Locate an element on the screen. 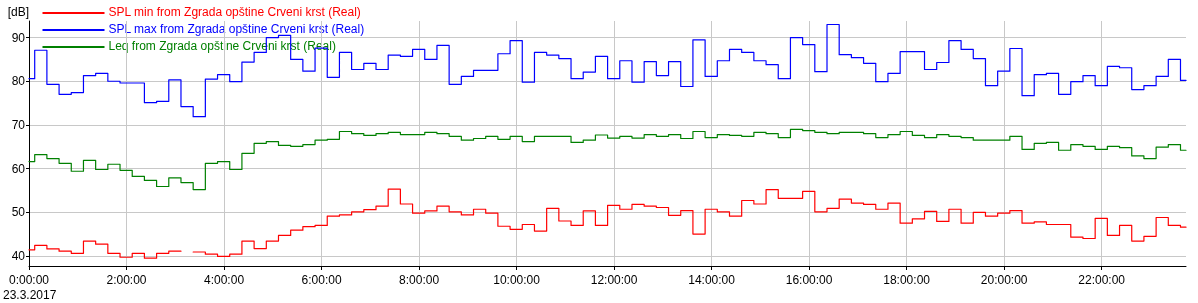  x-tick-label: 8:00:00 is located at coordinates (419, 280).